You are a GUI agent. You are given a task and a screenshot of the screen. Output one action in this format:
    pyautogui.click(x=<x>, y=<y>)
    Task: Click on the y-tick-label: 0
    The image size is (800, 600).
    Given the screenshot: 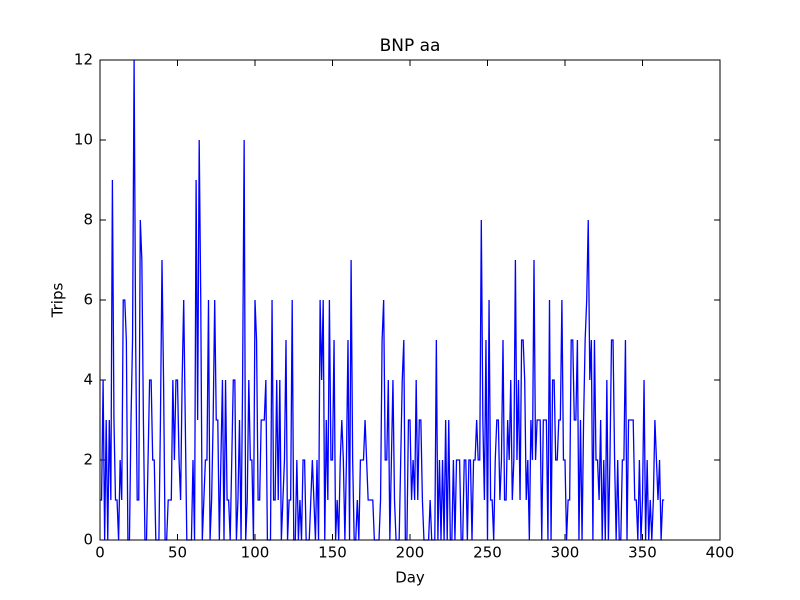 What is the action you would take?
    pyautogui.click(x=88, y=540)
    